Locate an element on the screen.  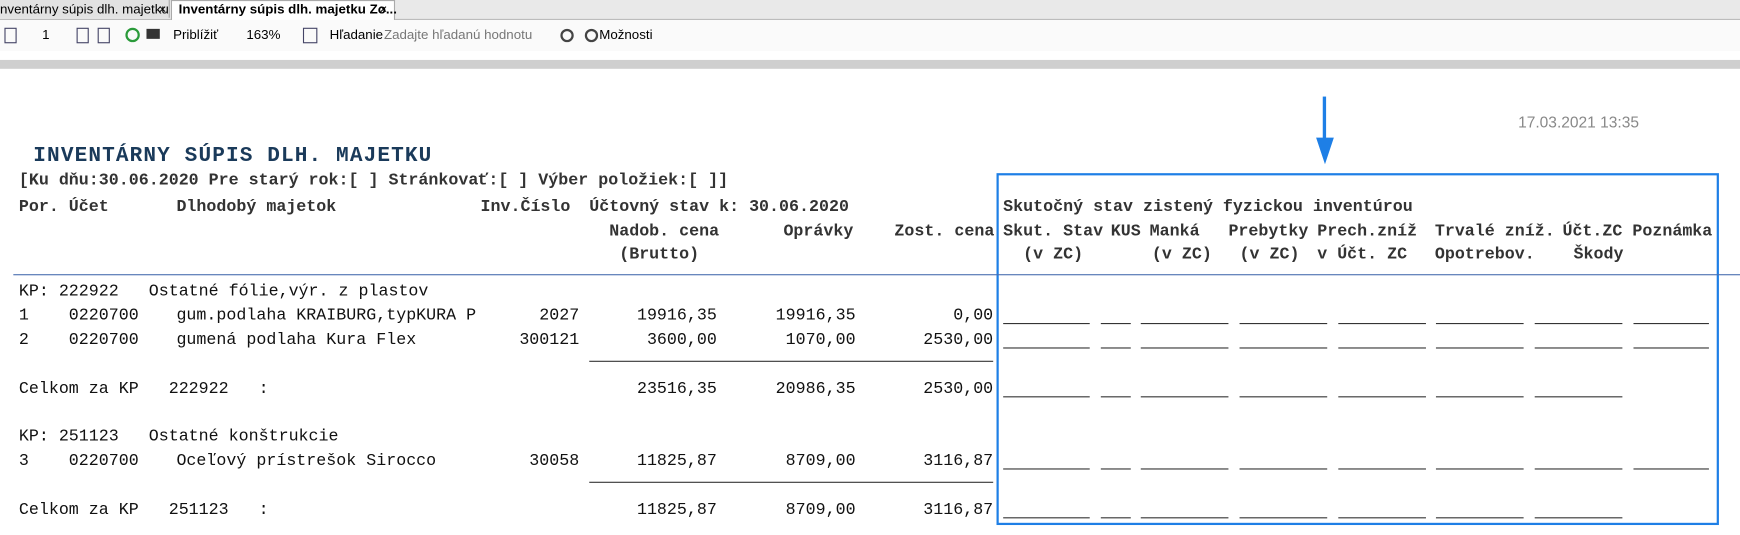
tab is located at coordinates (85, 9).